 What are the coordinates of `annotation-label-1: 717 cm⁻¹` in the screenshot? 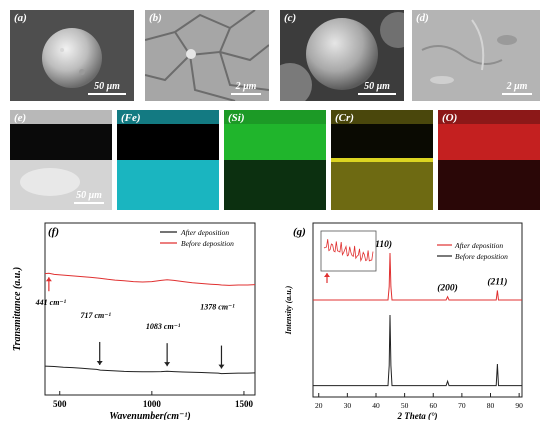 It's located at (96, 315).